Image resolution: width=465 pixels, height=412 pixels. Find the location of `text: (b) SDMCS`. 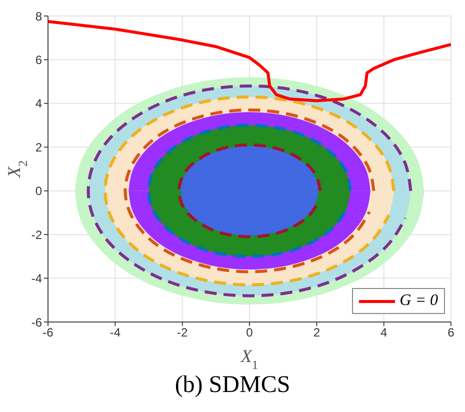

text: (b) SDMCS is located at coordinates (233, 385).